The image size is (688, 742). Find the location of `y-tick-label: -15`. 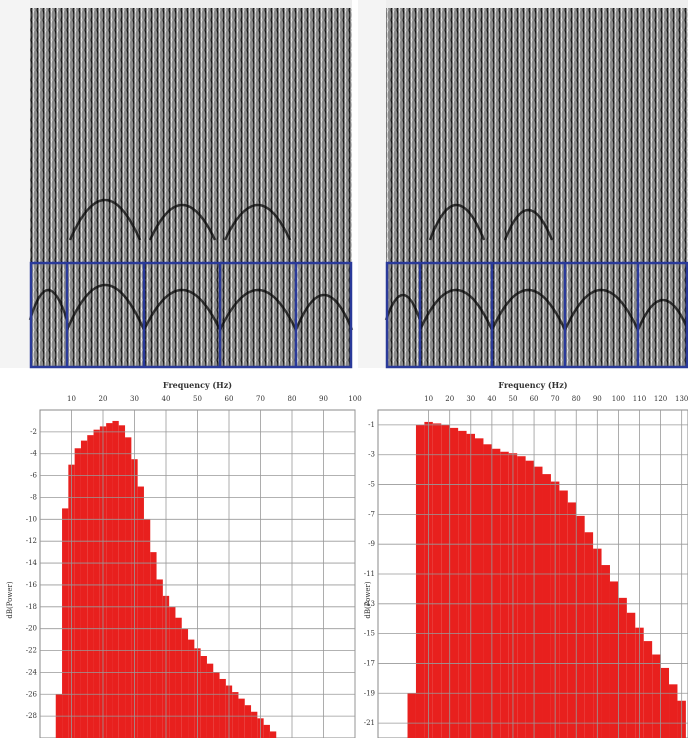

y-tick-label: -15 is located at coordinates (369, 634).